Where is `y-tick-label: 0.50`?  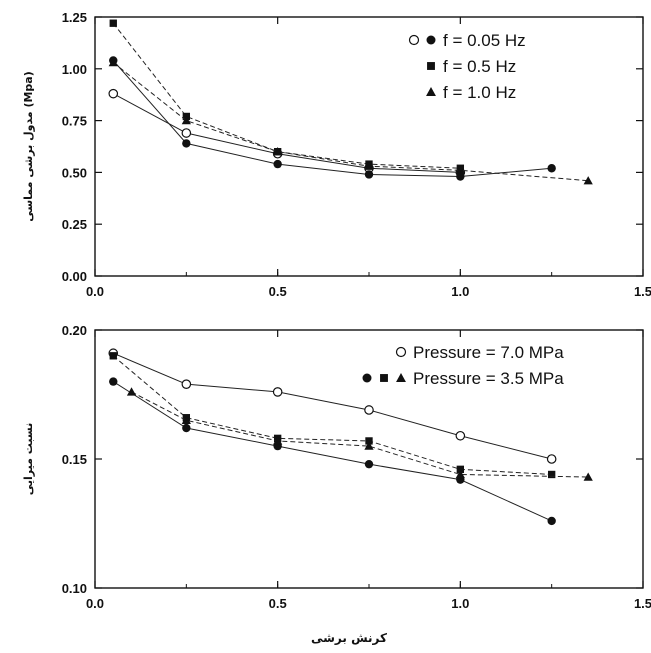 y-tick-label: 0.50 is located at coordinates (74, 172).